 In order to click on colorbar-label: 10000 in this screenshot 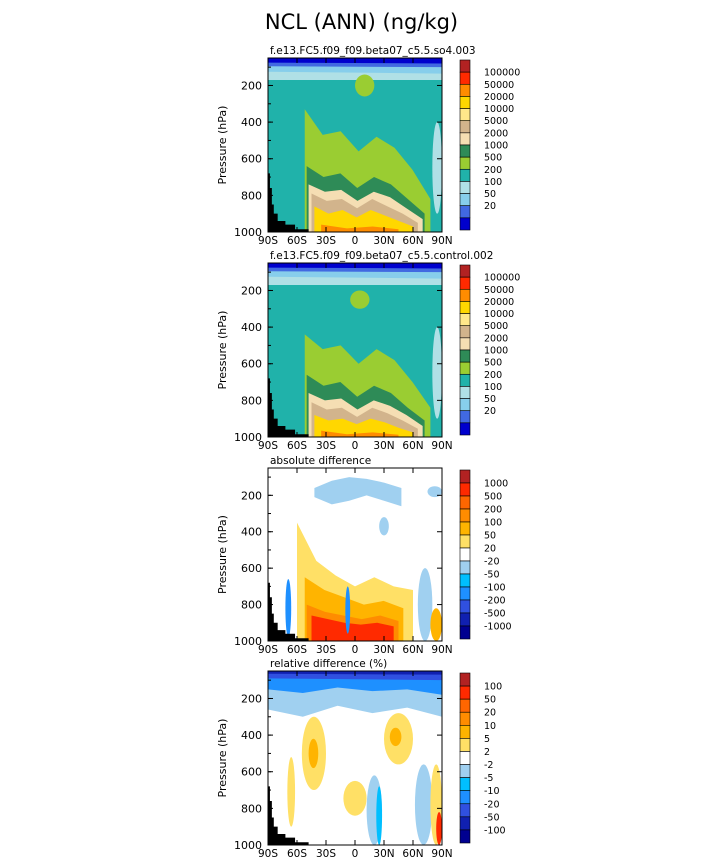, I will do `click(499, 109)`.